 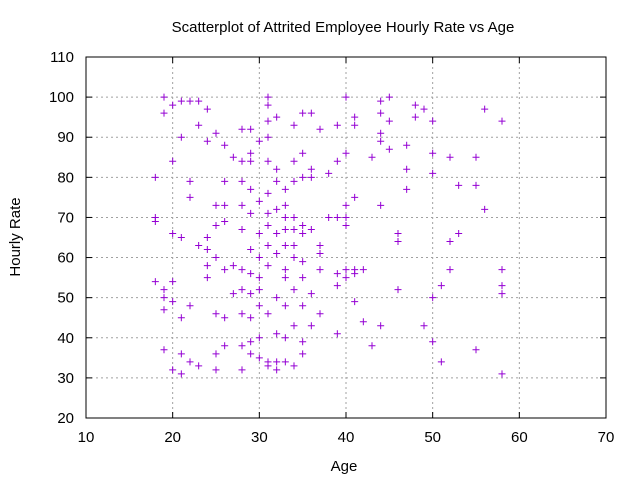 I want to click on y-tick-label: 70, so click(x=65, y=217).